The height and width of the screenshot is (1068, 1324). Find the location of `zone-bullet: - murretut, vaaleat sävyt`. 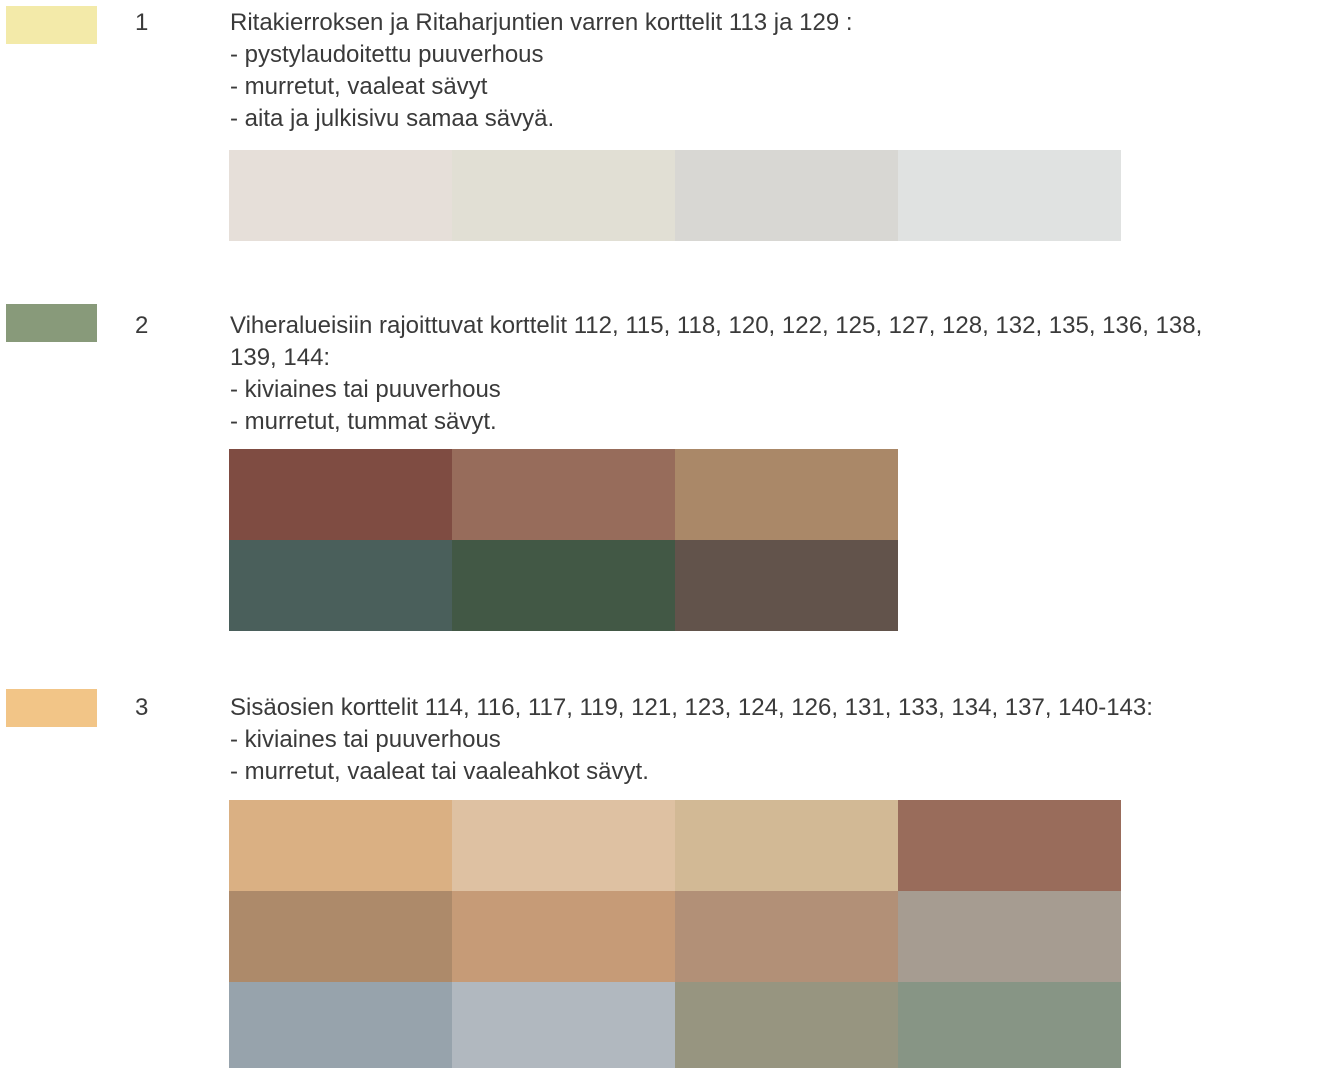

zone-bullet: - murretut, vaaleat sävyt is located at coordinates (359, 86).